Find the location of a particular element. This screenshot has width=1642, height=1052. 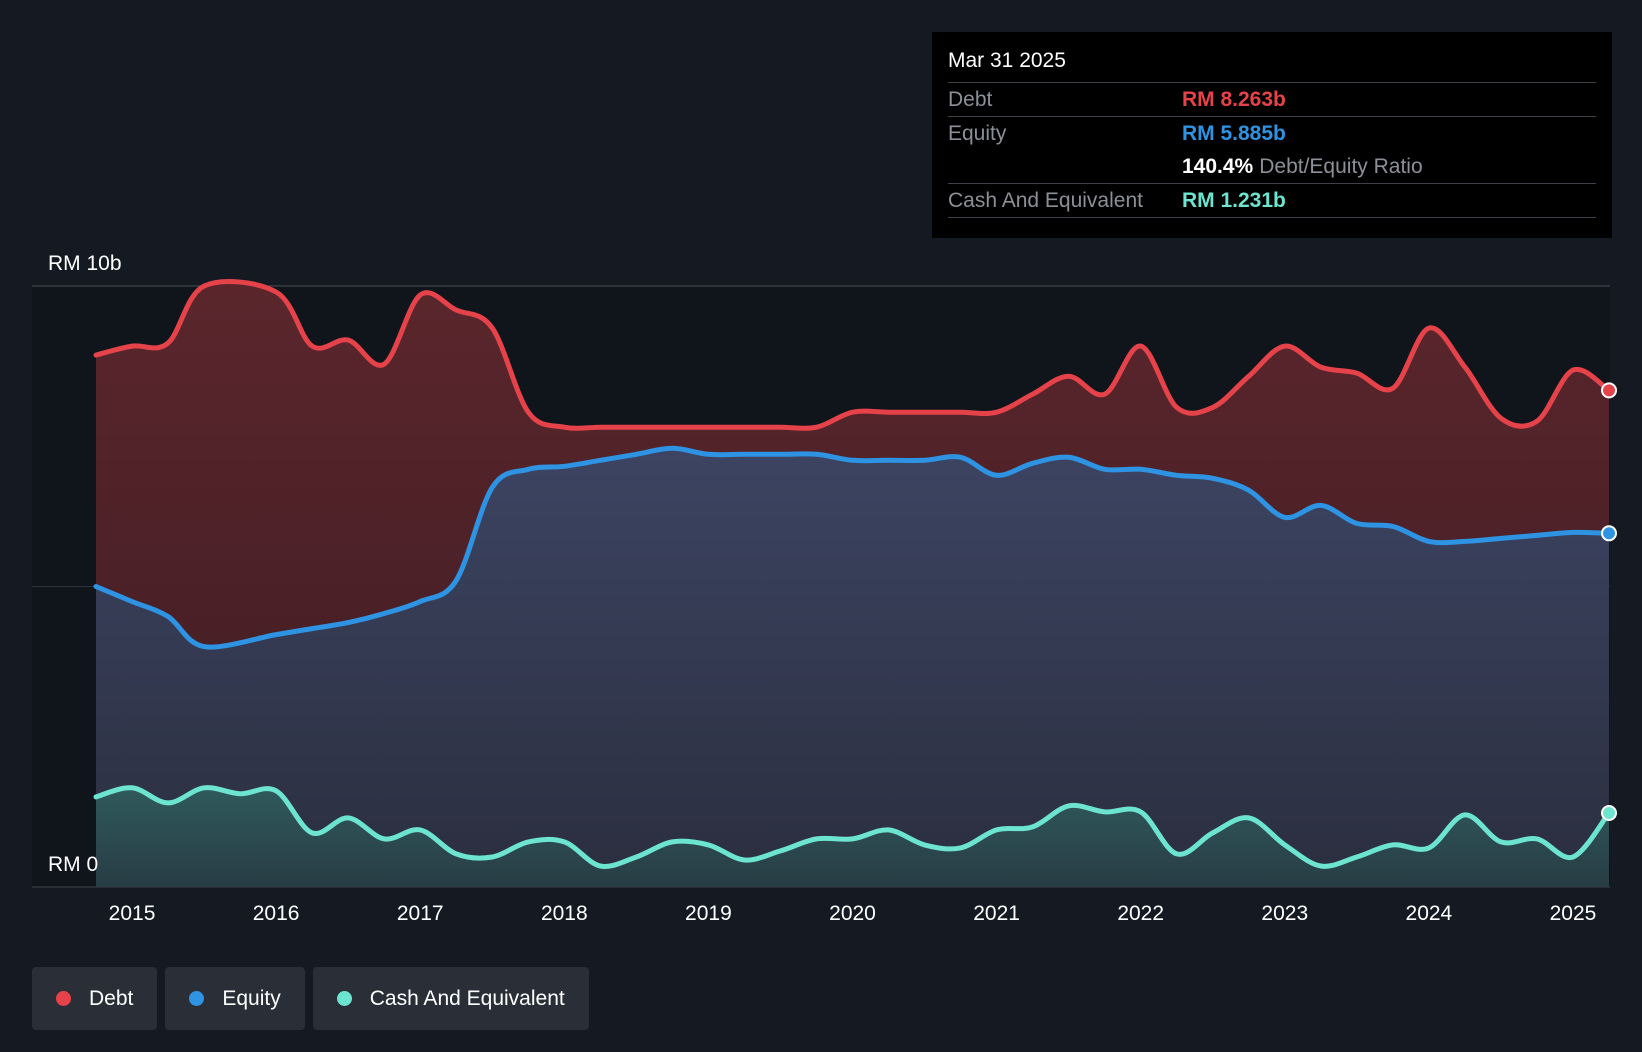

x-tick-label: 2022 is located at coordinates (1140, 913).